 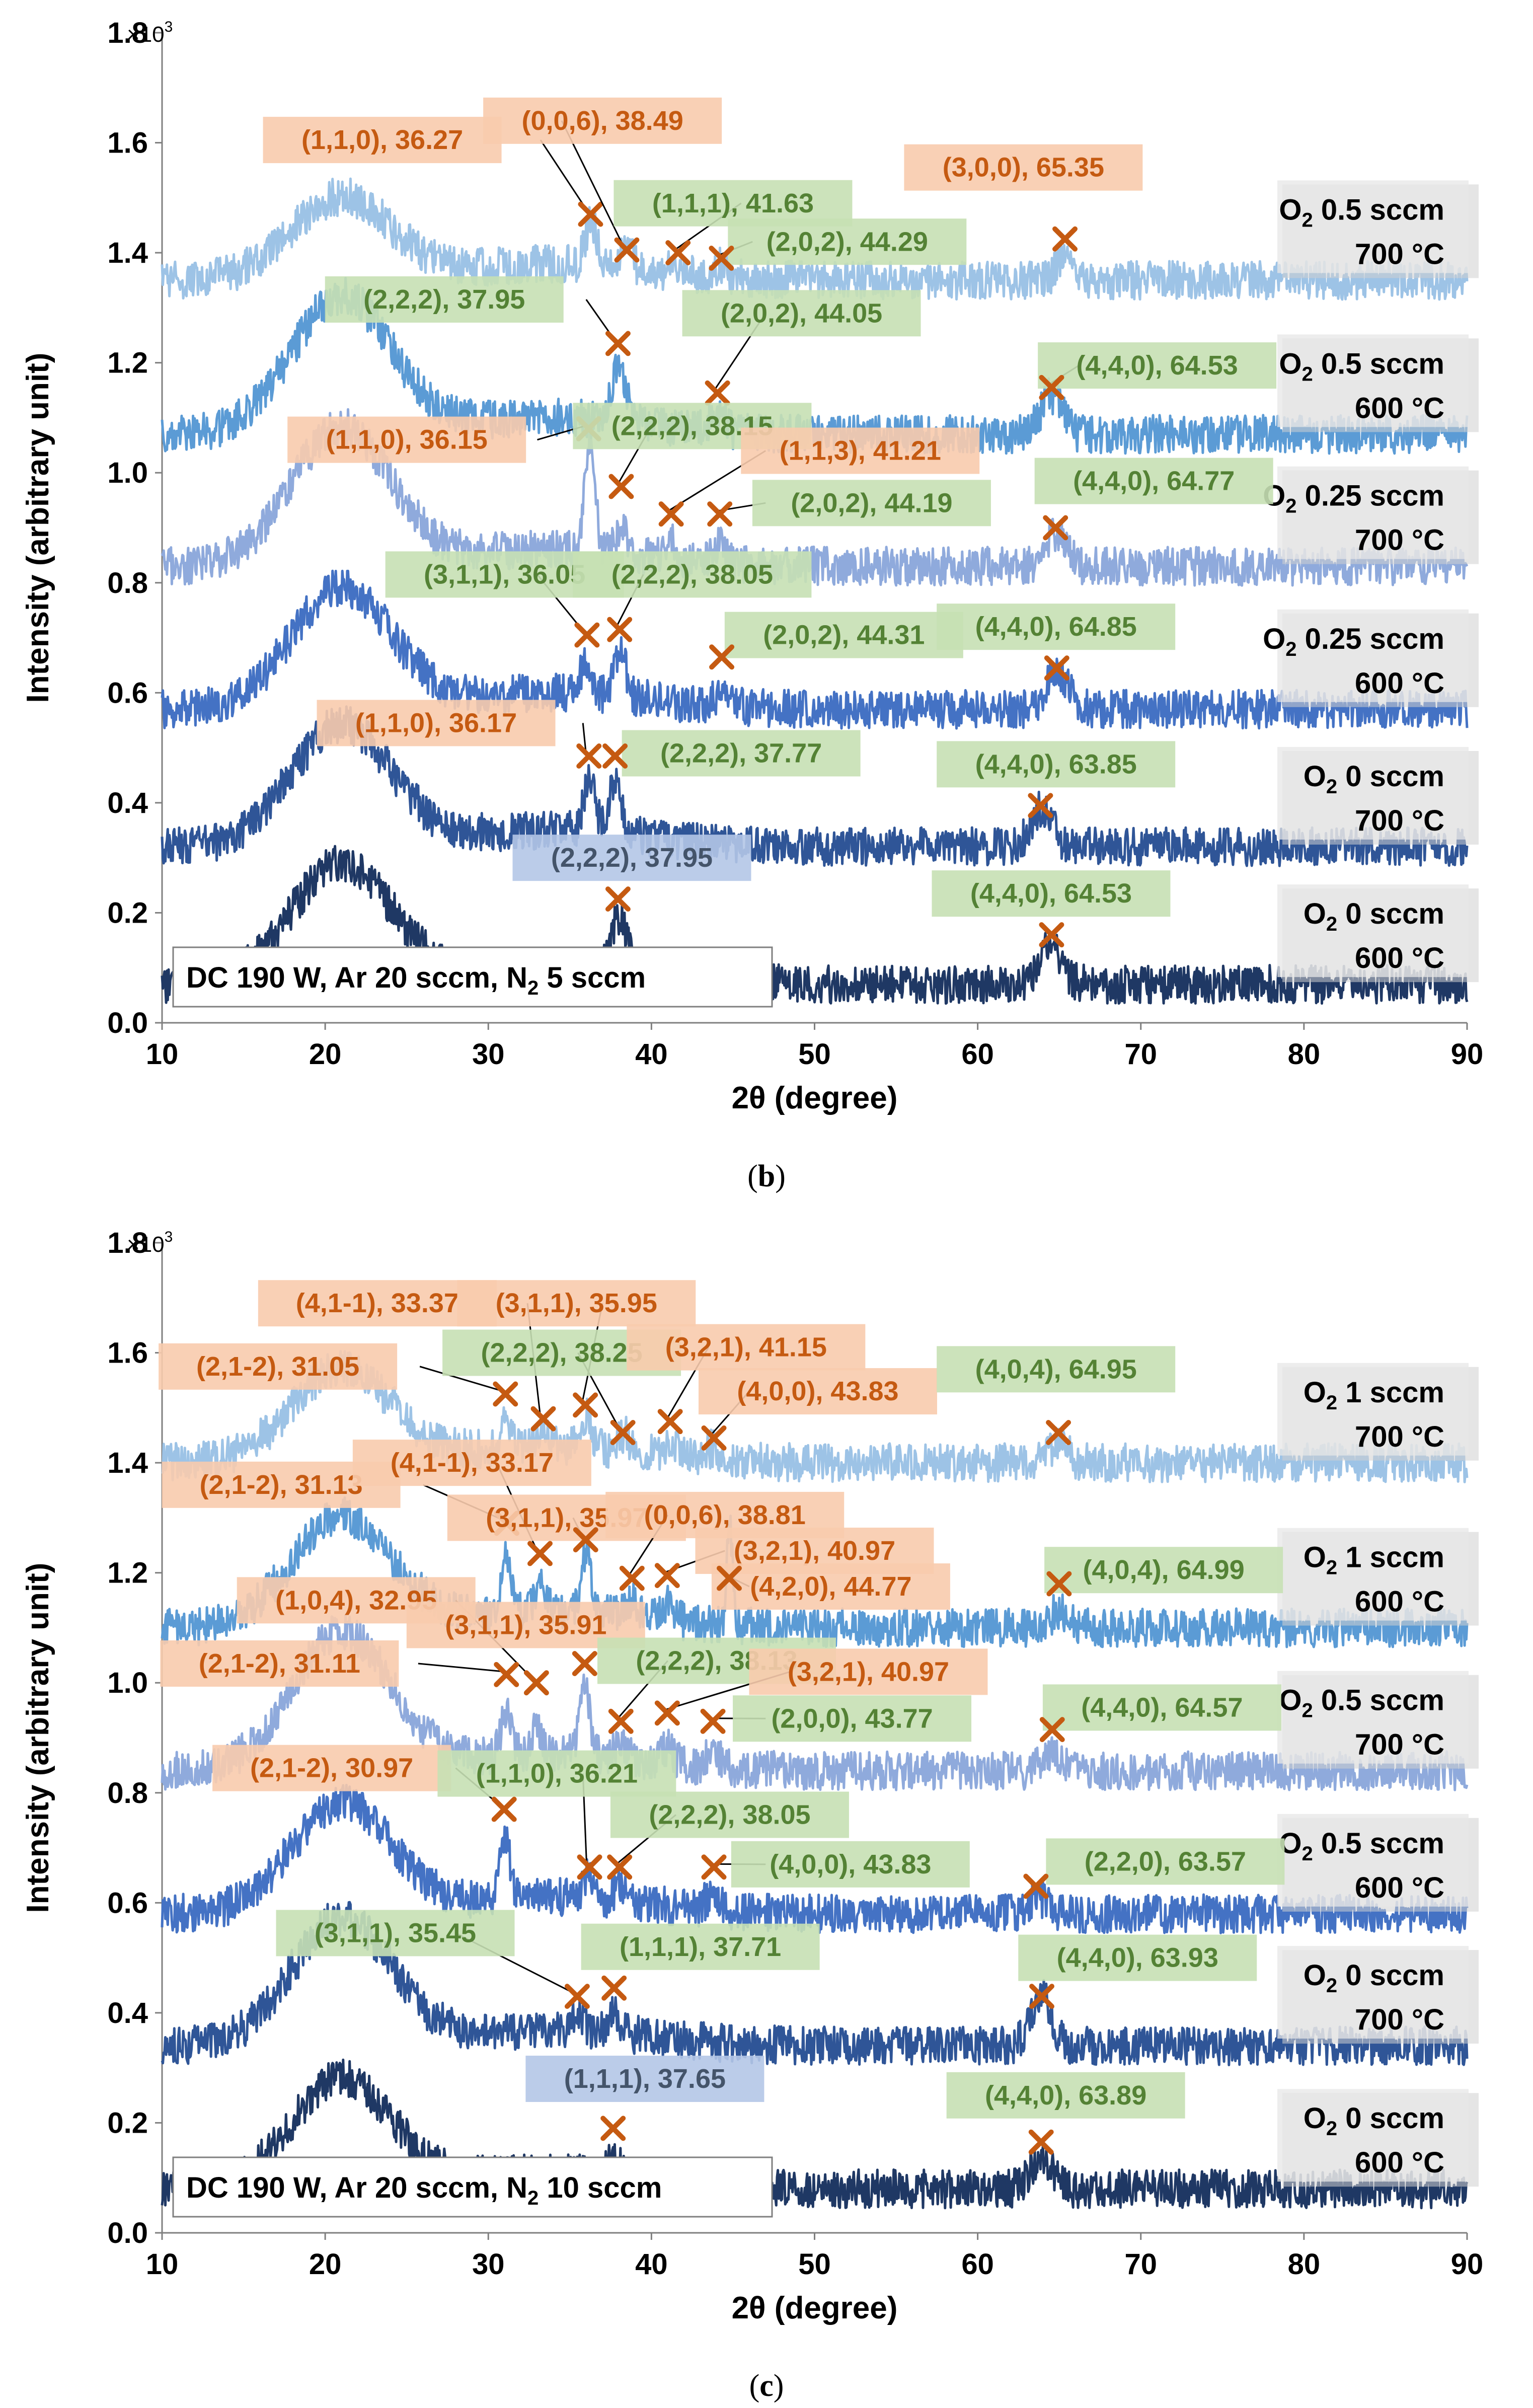 I want to click on peak-label: (4,1-1), 33.17, so click(x=472, y=1463).